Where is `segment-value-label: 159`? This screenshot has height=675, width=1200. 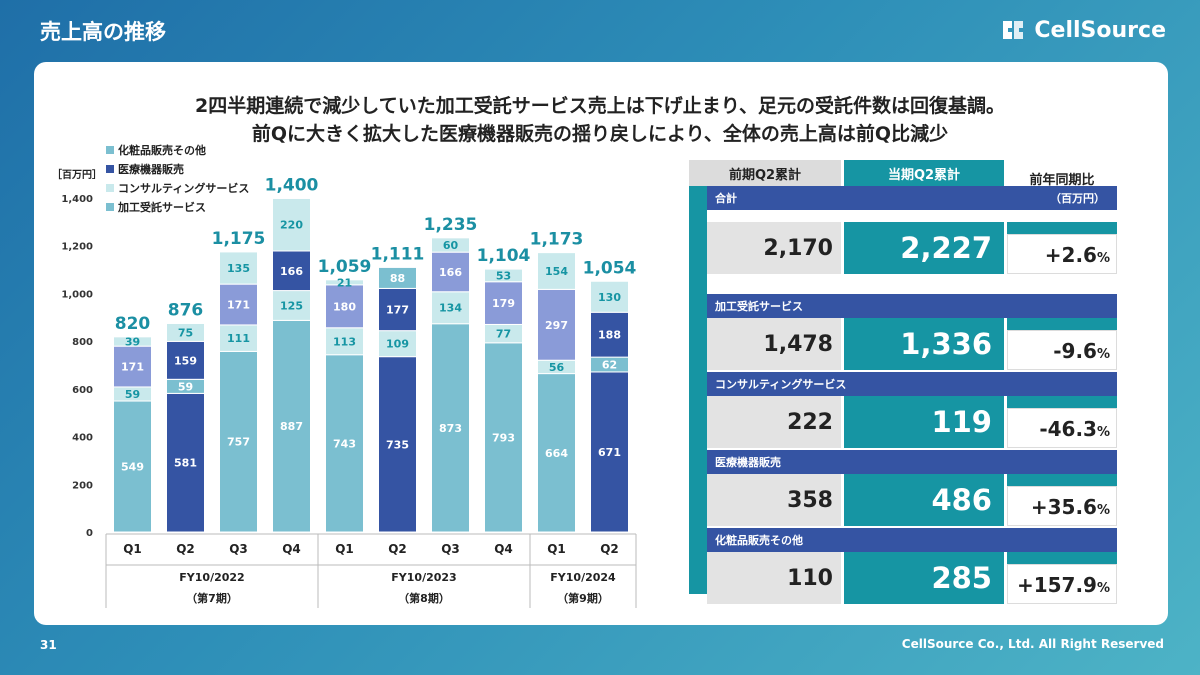 segment-value-label: 159 is located at coordinates (185, 360).